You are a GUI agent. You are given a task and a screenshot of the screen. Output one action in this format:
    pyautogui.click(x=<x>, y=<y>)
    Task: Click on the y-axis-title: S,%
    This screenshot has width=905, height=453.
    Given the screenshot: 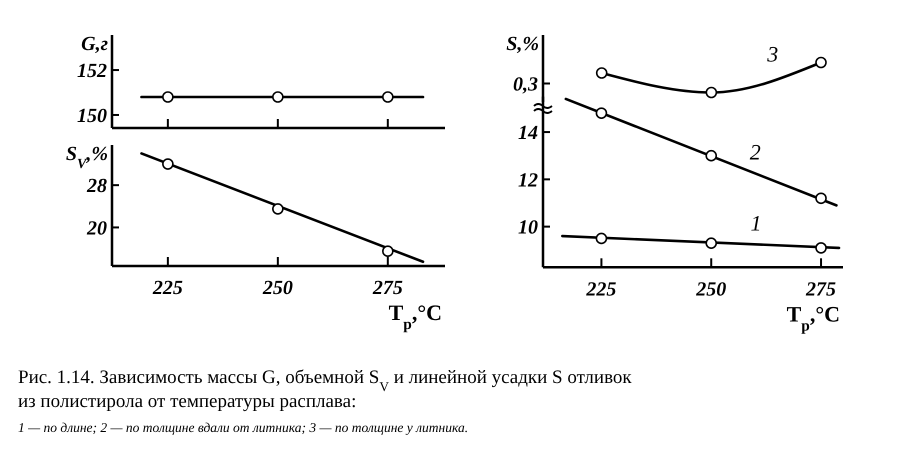 What is the action you would take?
    pyautogui.click(x=522, y=44)
    